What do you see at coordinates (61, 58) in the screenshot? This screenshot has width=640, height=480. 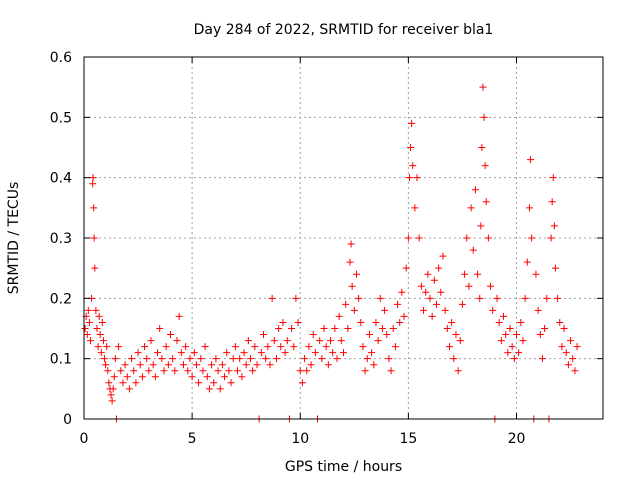 I see `y-tick-label: 0.6` at bounding box center [61, 58].